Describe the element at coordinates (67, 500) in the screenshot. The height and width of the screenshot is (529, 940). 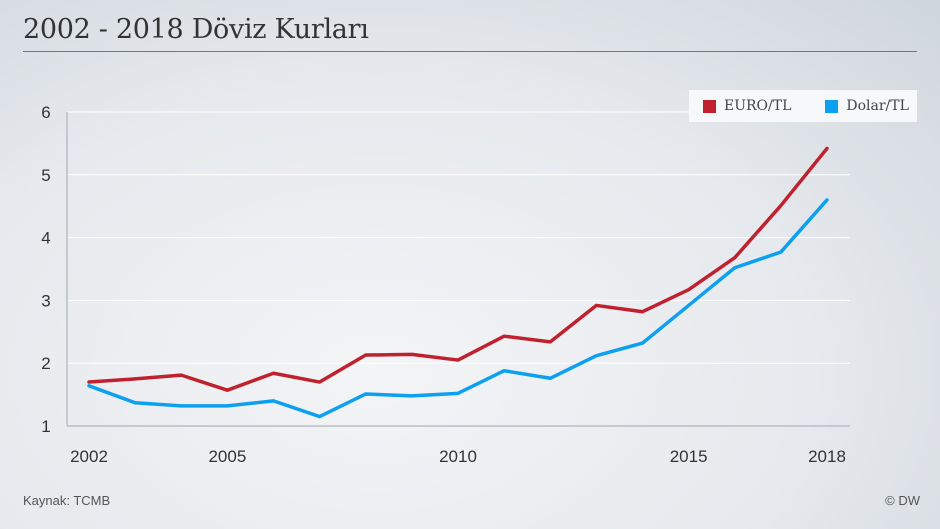
I see `source-note: Kaynak: TCMB` at that location.